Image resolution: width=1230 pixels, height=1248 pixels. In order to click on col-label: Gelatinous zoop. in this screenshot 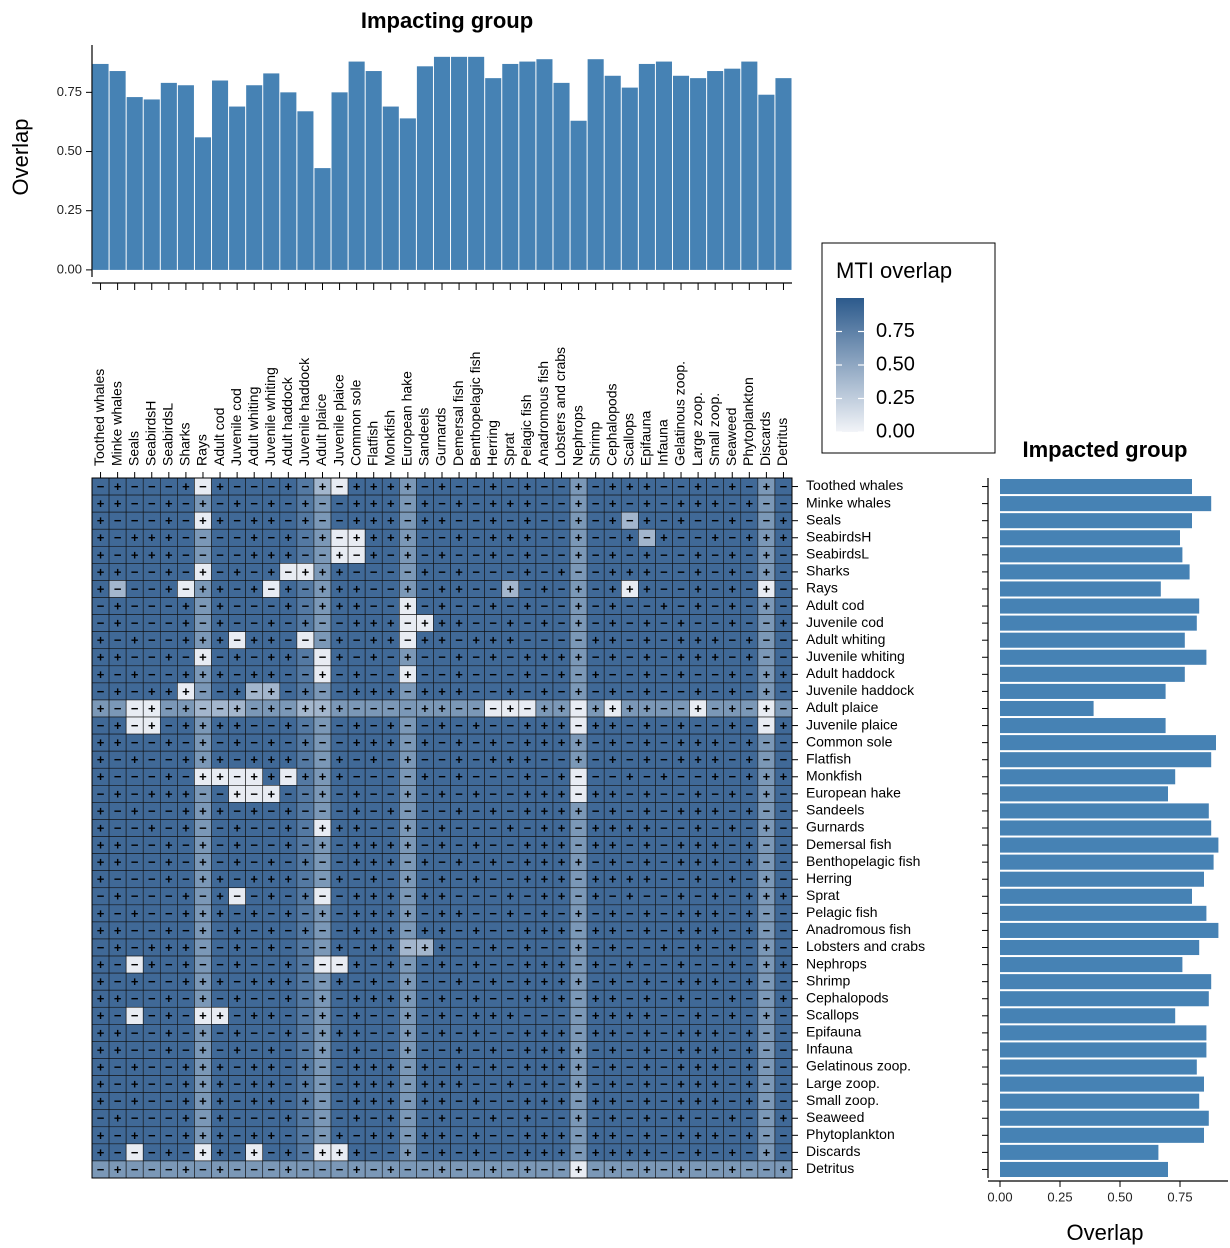, I will do `click(680, 413)`.